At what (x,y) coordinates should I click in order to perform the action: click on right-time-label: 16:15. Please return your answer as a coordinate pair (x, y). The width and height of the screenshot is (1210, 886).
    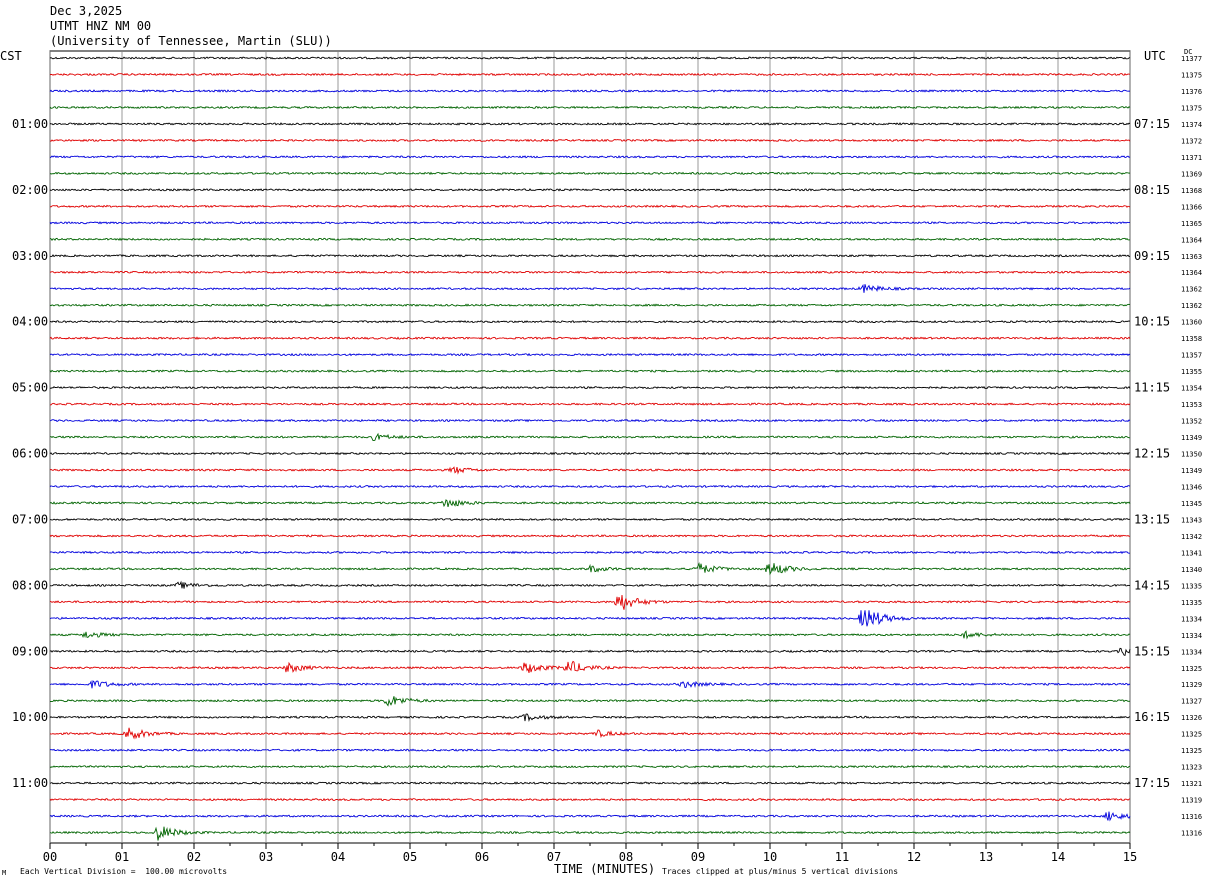
    Looking at the image, I should click on (1152, 717).